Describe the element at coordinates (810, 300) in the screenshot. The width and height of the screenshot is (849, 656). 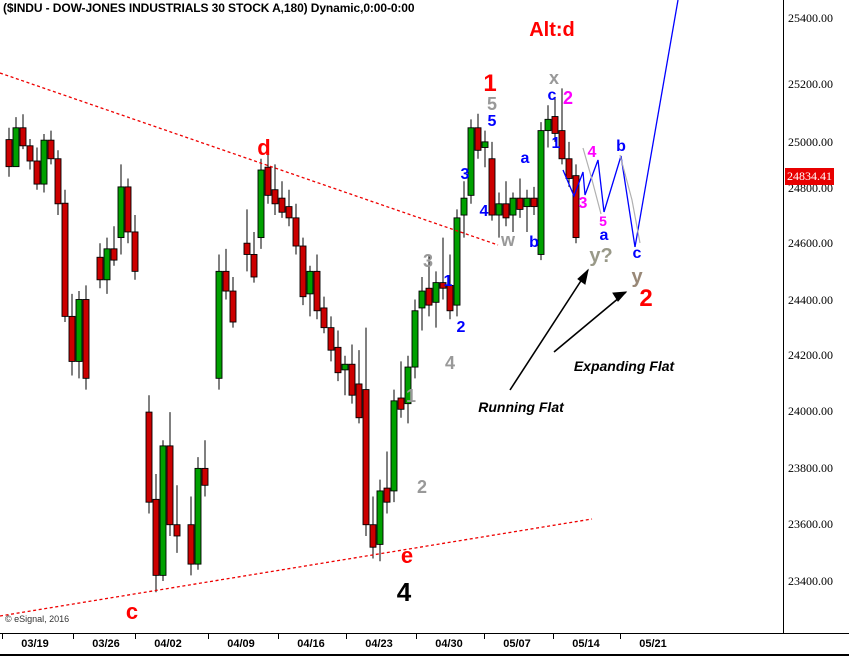
I see `price-tick: 24400.00` at that location.